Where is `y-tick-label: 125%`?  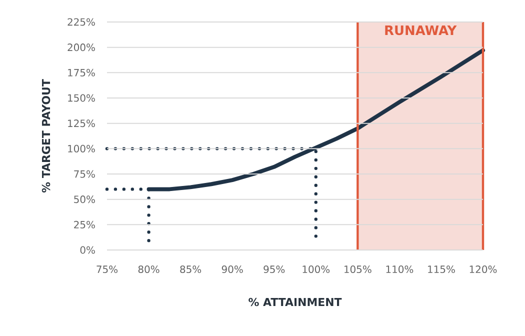
y-tick-label: 125% is located at coordinates (81, 124).